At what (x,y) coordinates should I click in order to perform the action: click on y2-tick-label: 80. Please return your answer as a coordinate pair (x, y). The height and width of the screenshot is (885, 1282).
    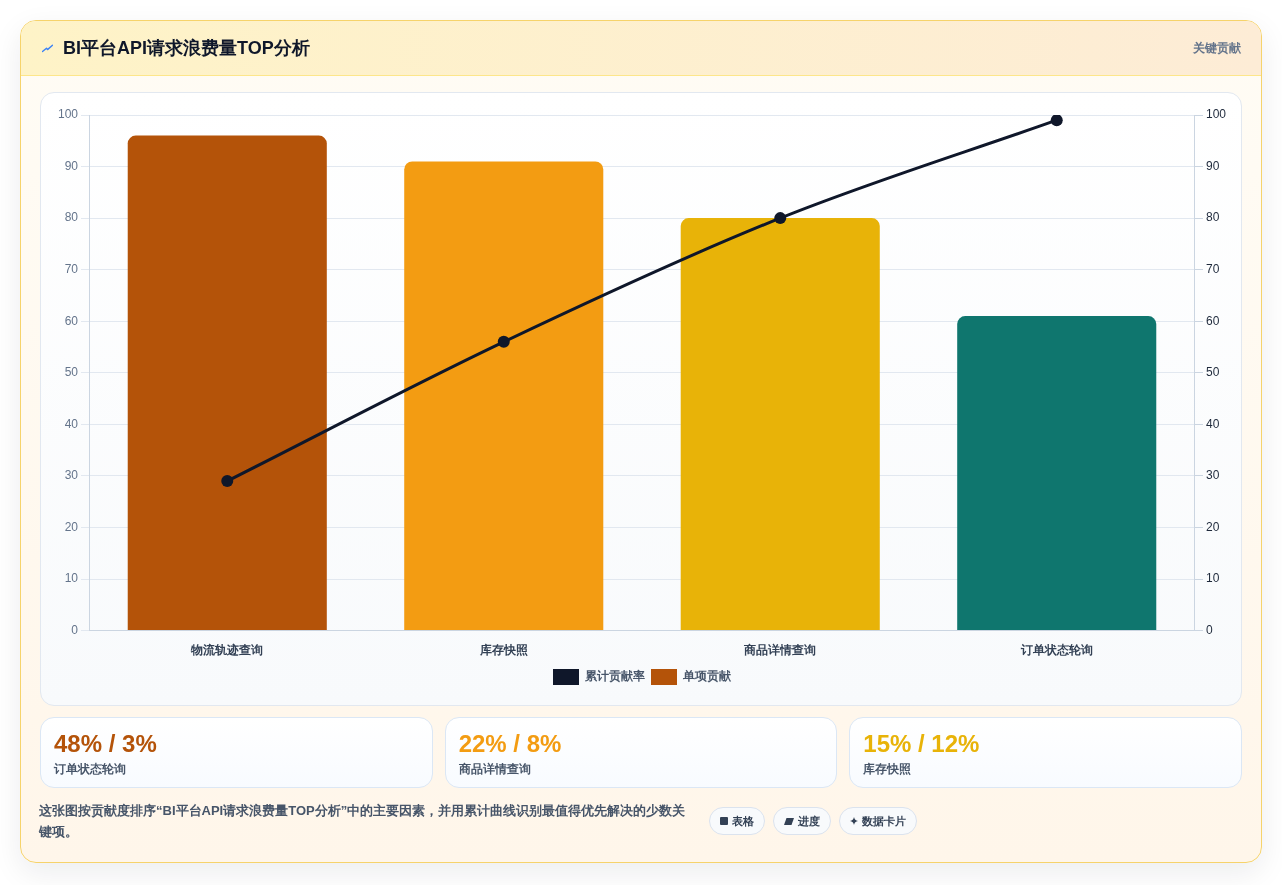
    Looking at the image, I should click on (1212, 217).